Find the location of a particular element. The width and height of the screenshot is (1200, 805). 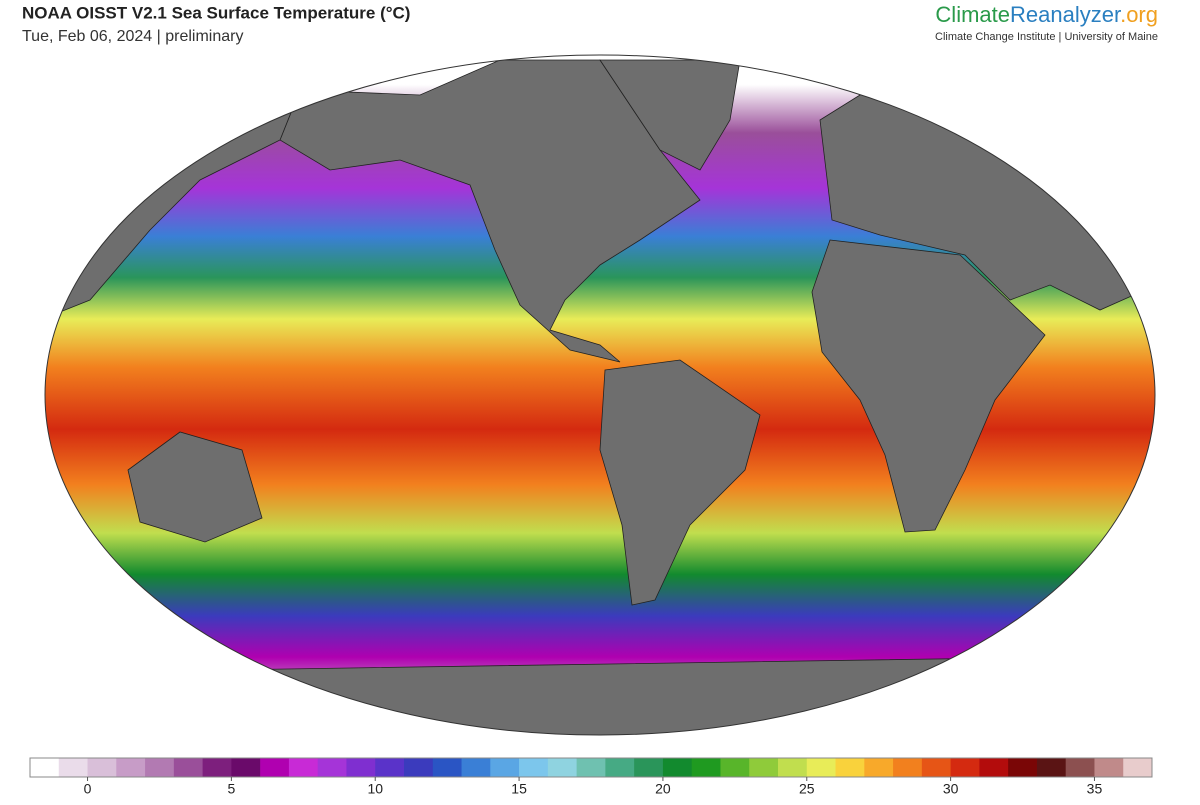

brand-part: .org is located at coordinates (1139, 14).